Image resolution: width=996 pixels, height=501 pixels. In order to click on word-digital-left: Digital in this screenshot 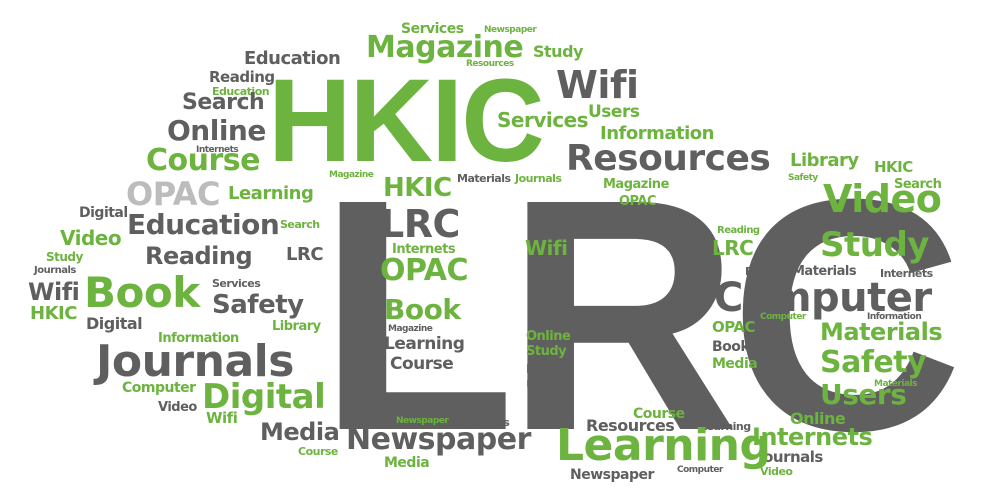, I will do `click(103, 213)`.